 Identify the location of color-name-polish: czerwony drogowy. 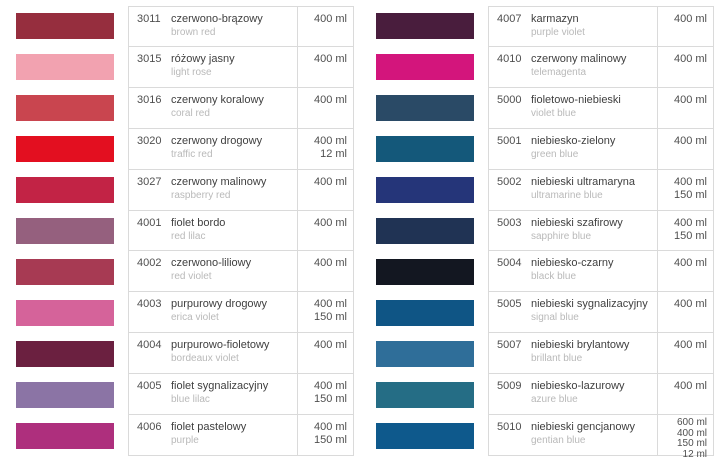
(217, 140).